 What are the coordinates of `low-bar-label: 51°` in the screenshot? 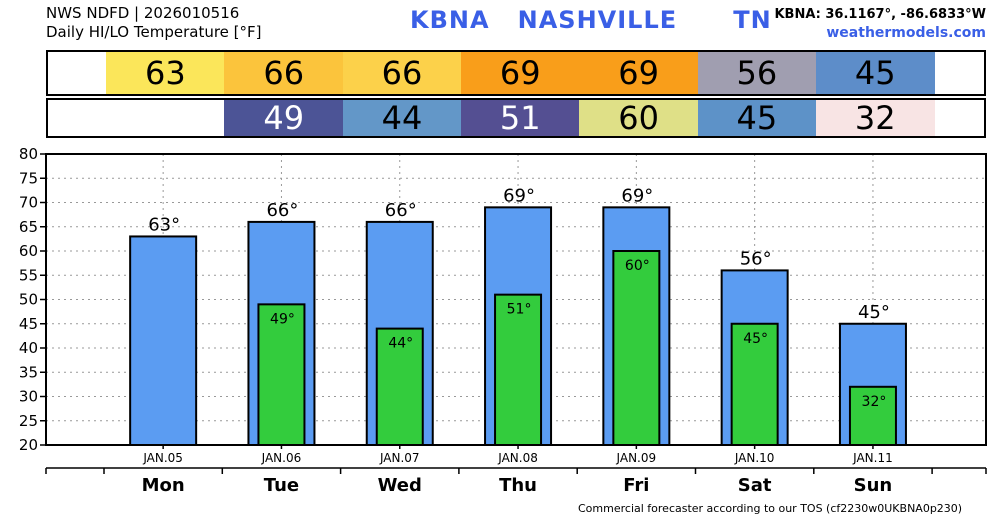 It's located at (519, 310).